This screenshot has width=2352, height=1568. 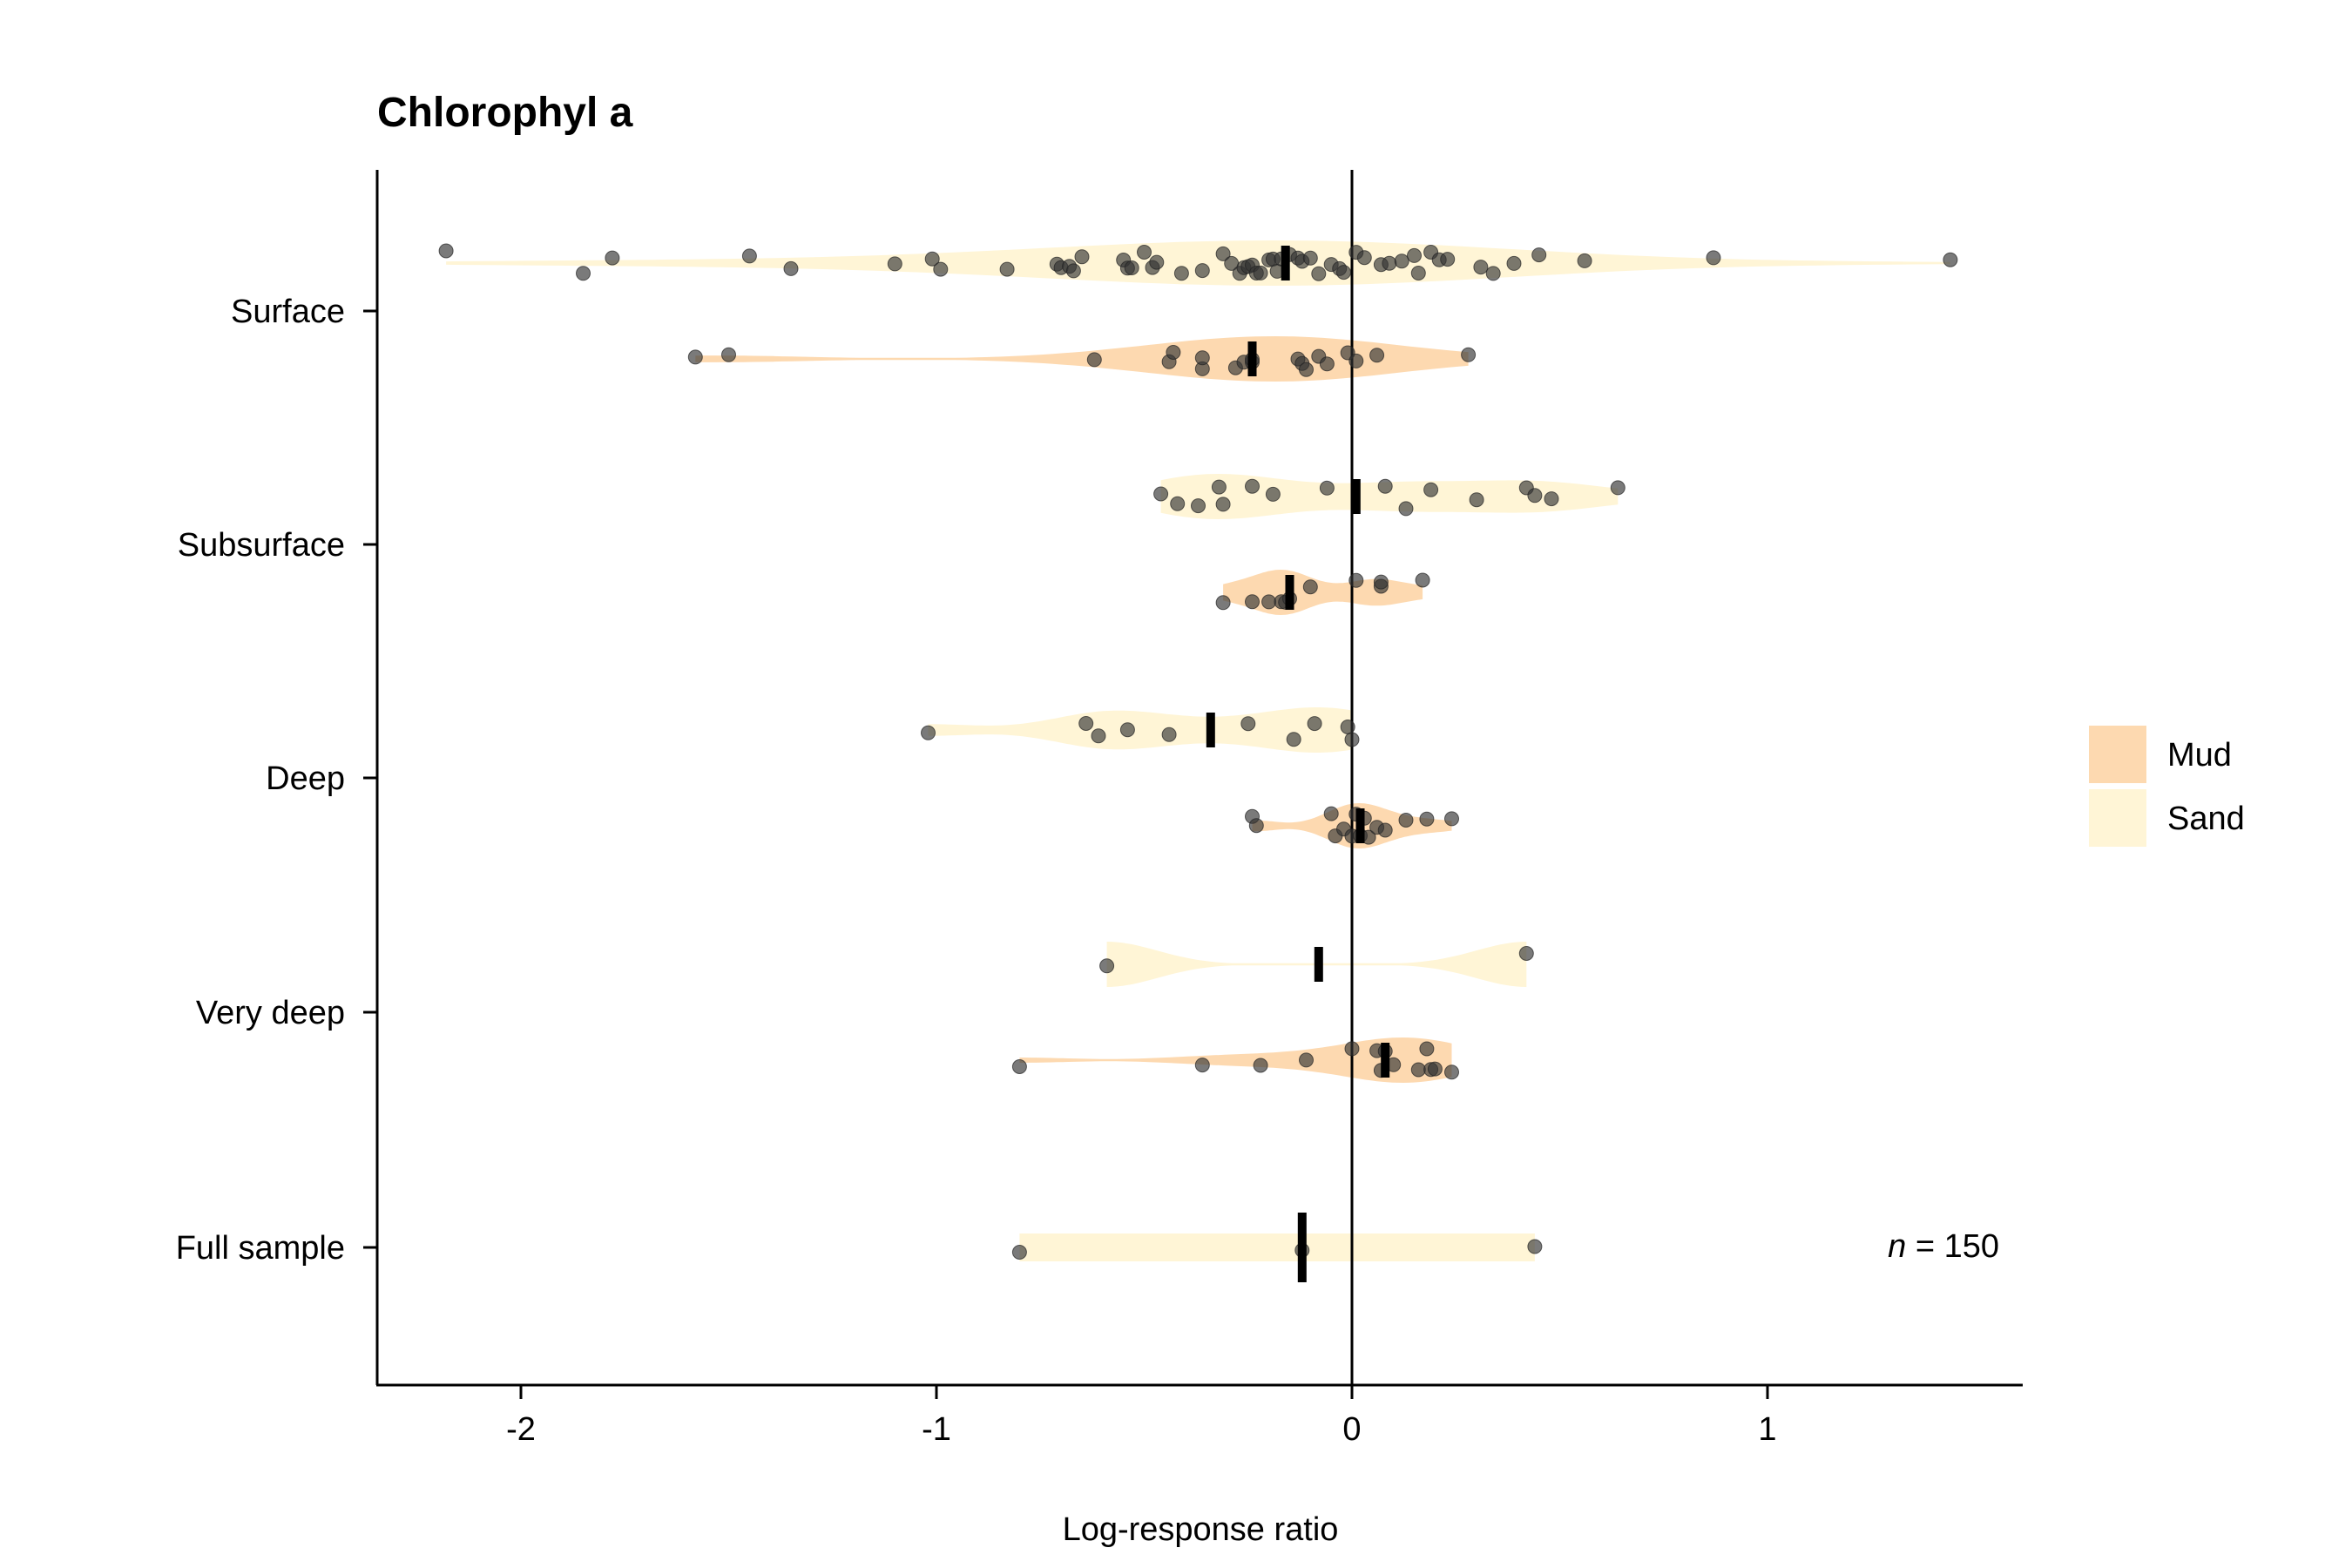 I want to click on y-tick-label: Surface, so click(x=288, y=312).